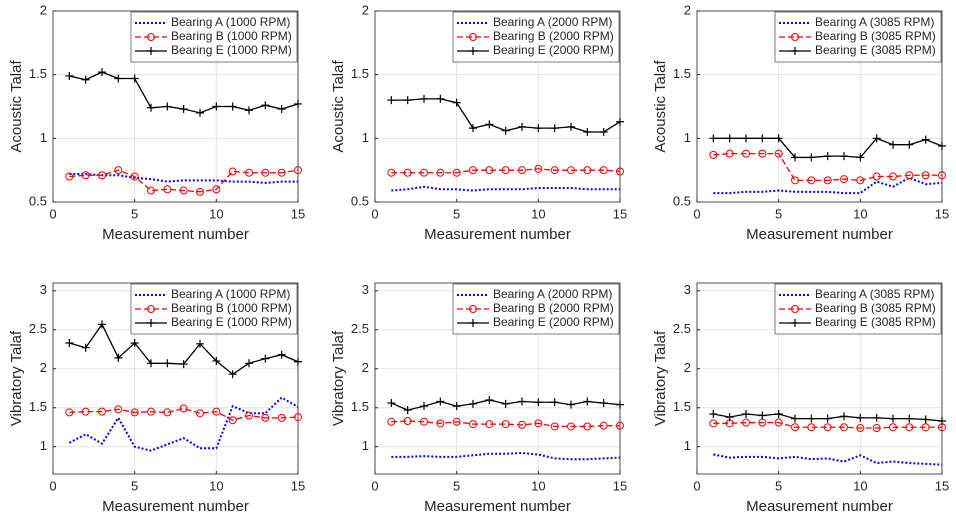 This screenshot has width=956, height=517. I want to click on y-tick-label: 1, so click(687, 137).